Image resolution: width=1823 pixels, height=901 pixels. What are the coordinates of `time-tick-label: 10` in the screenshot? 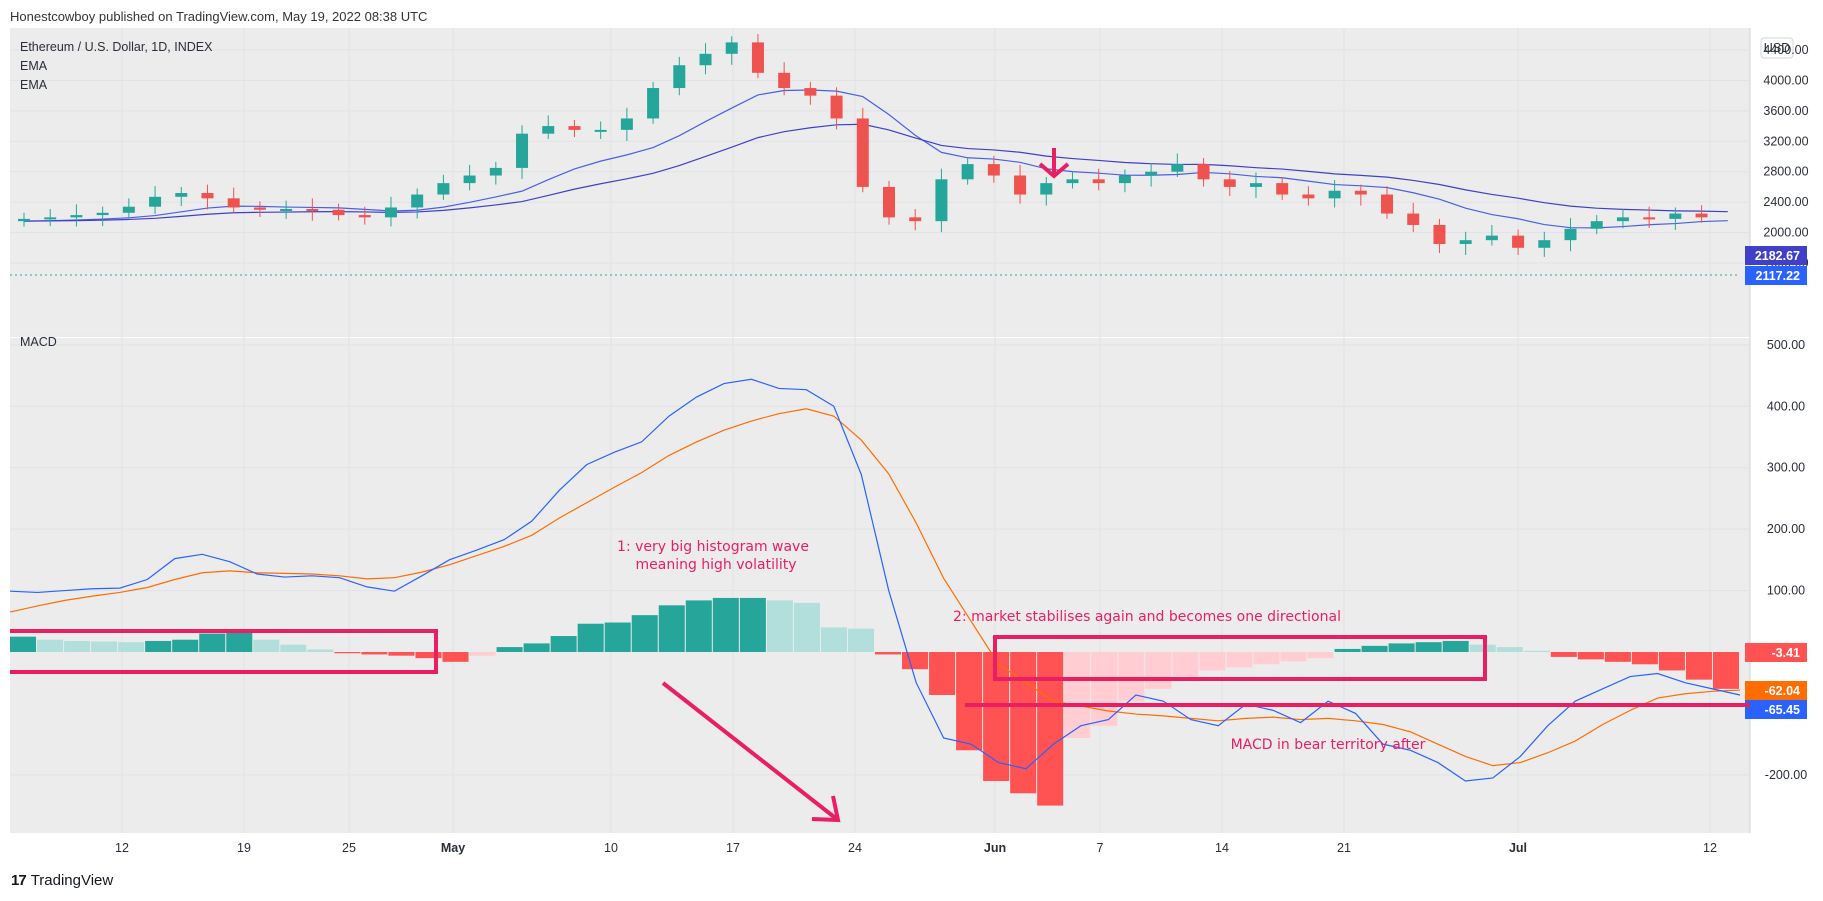 It's located at (611, 848).